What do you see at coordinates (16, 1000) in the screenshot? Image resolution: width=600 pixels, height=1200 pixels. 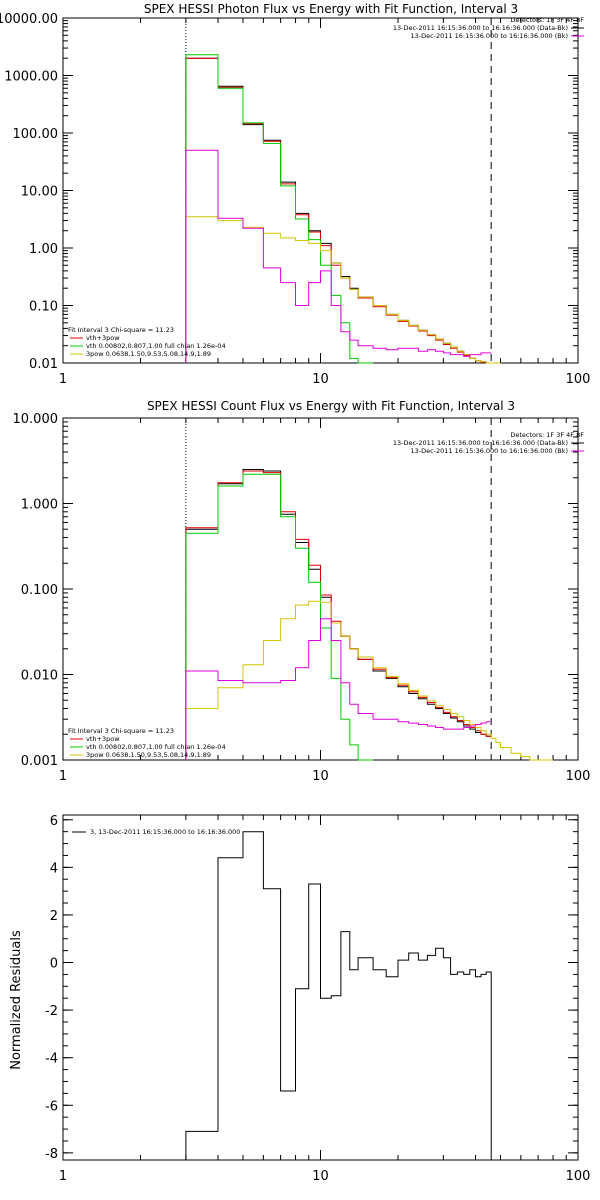 I see `residuals-y-axis-label: Normalized Residuals` at bounding box center [16, 1000].